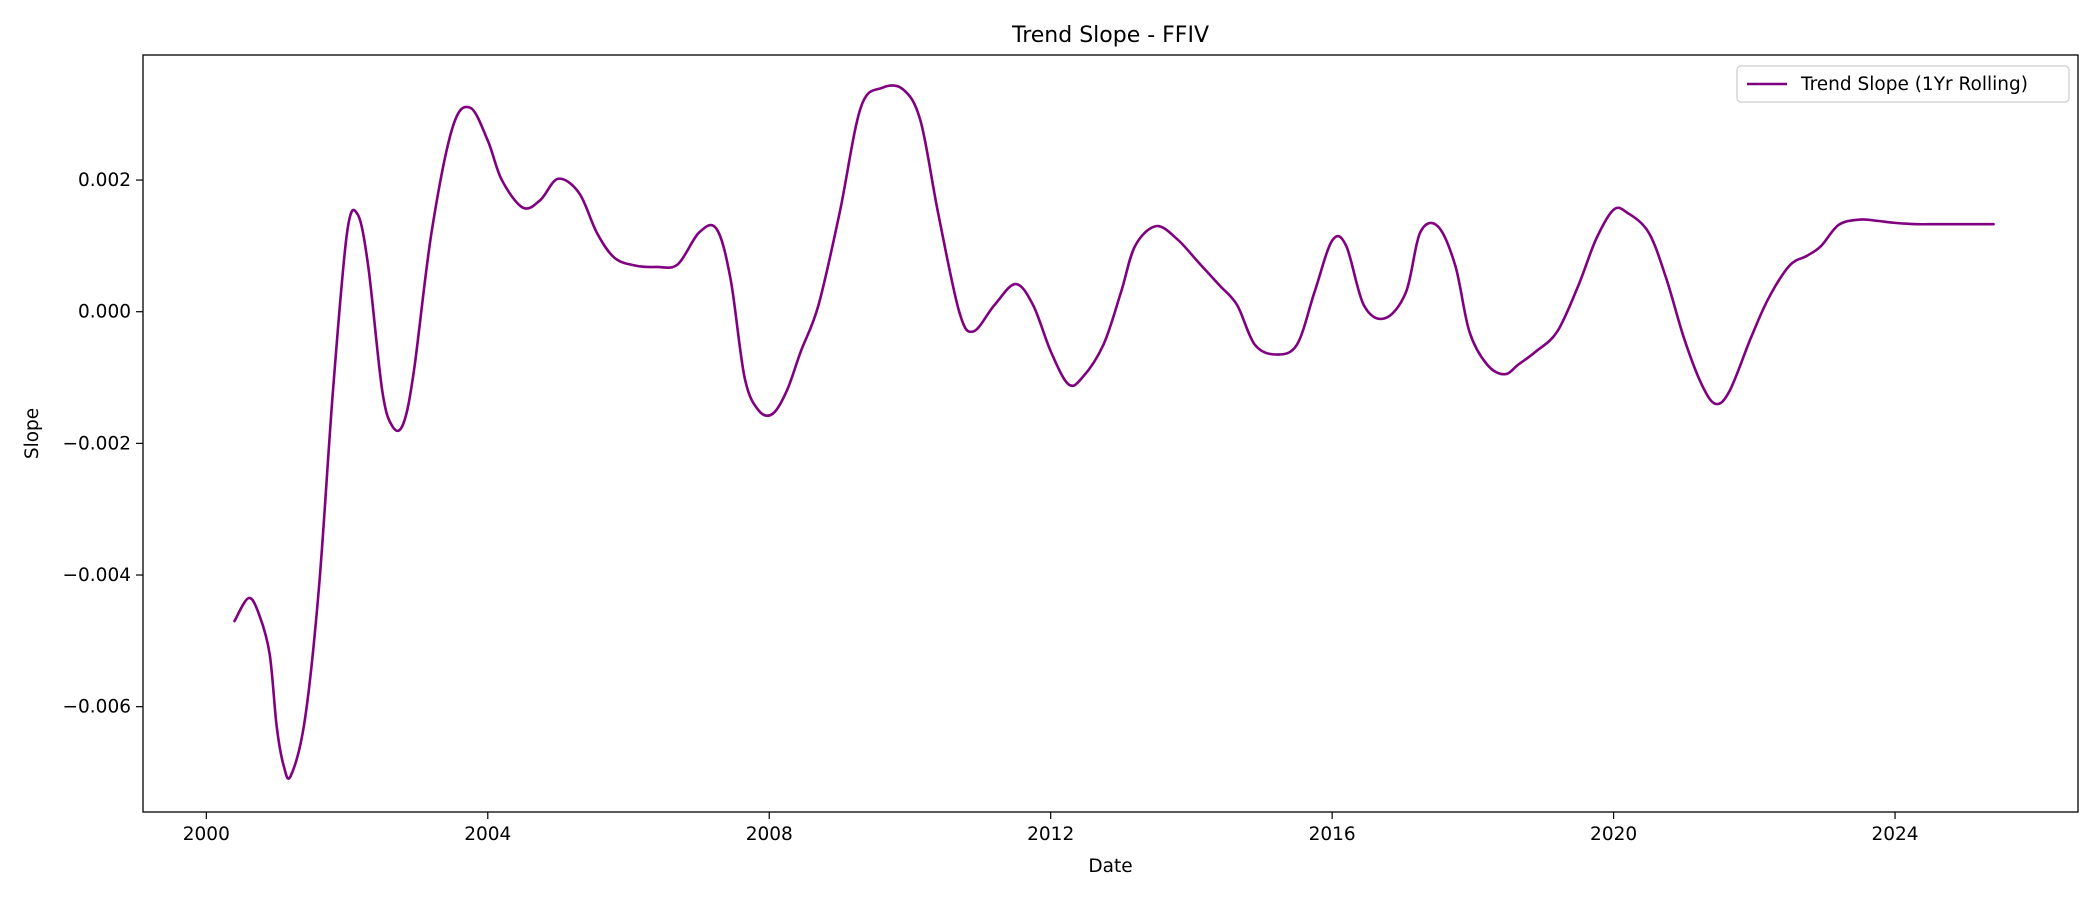  Describe the element at coordinates (206, 834) in the screenshot. I see `x-tick-label: 2000` at that location.